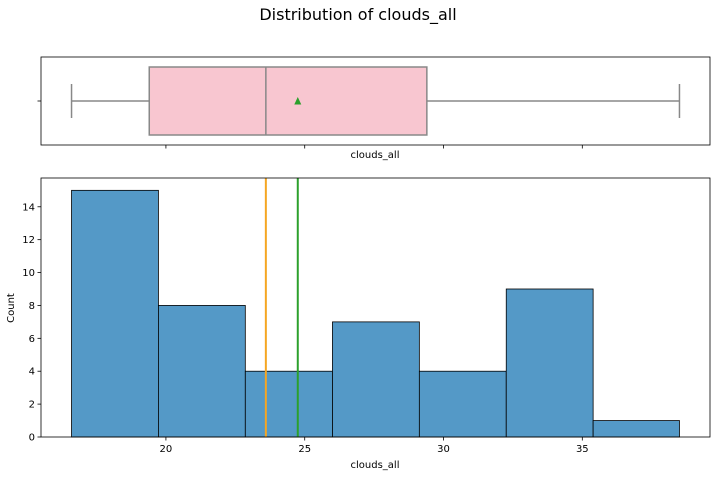 The width and height of the screenshot is (717, 481). I want to click on histogram-ytick-label: 10, so click(28, 273).